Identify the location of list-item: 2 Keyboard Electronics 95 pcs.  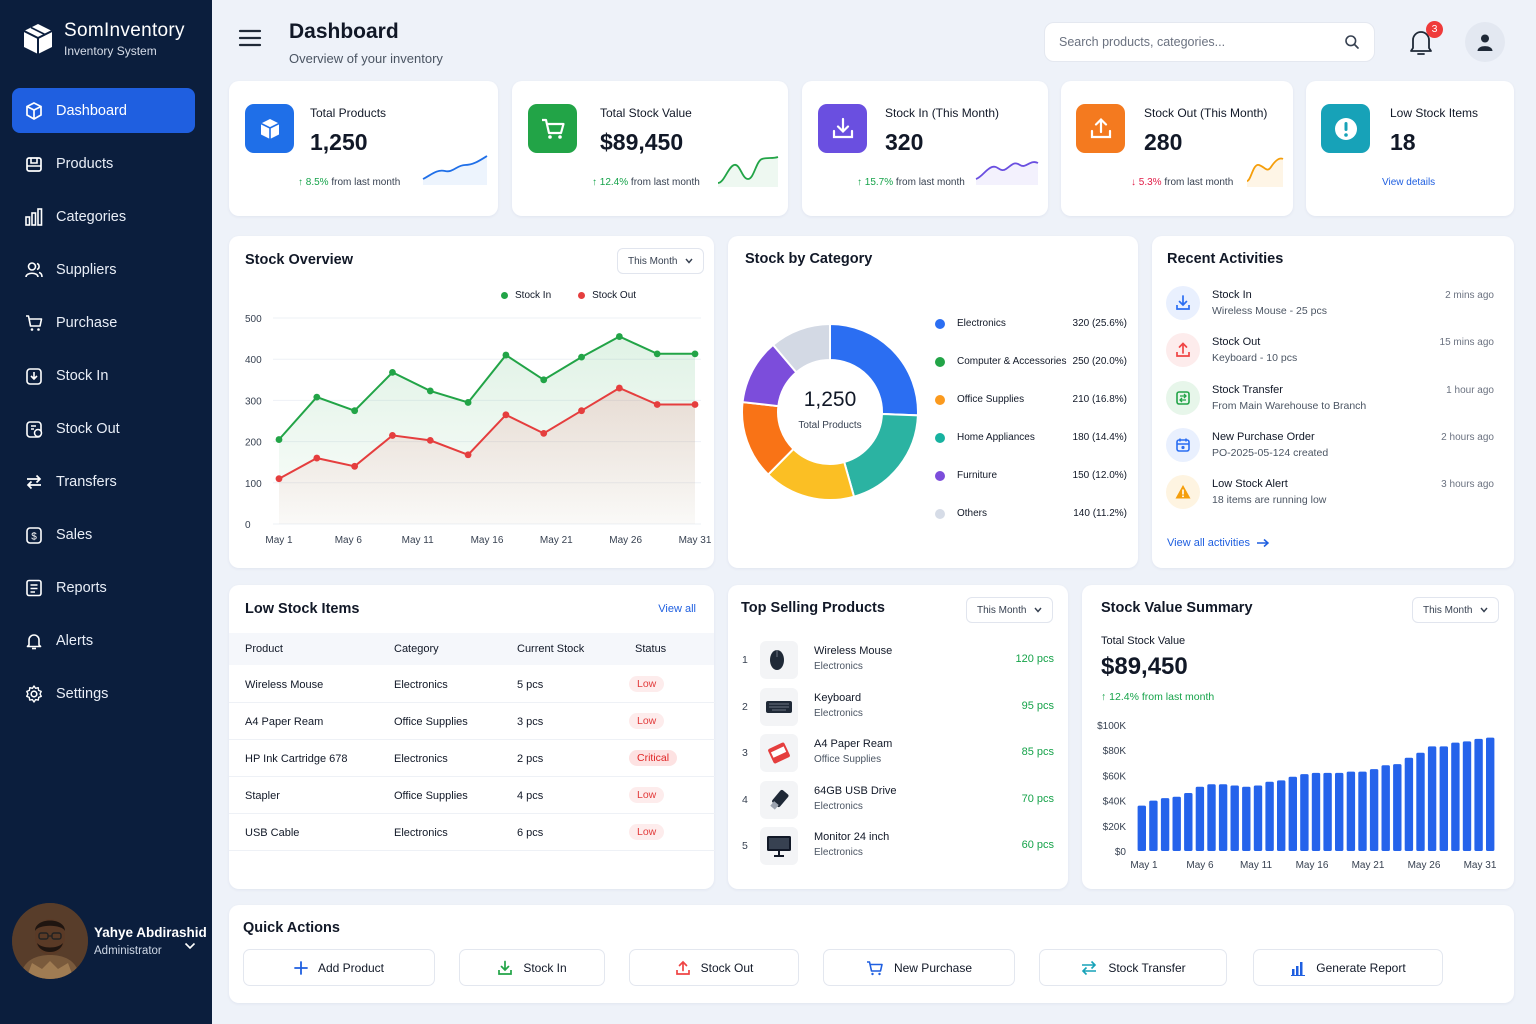
(898, 707).